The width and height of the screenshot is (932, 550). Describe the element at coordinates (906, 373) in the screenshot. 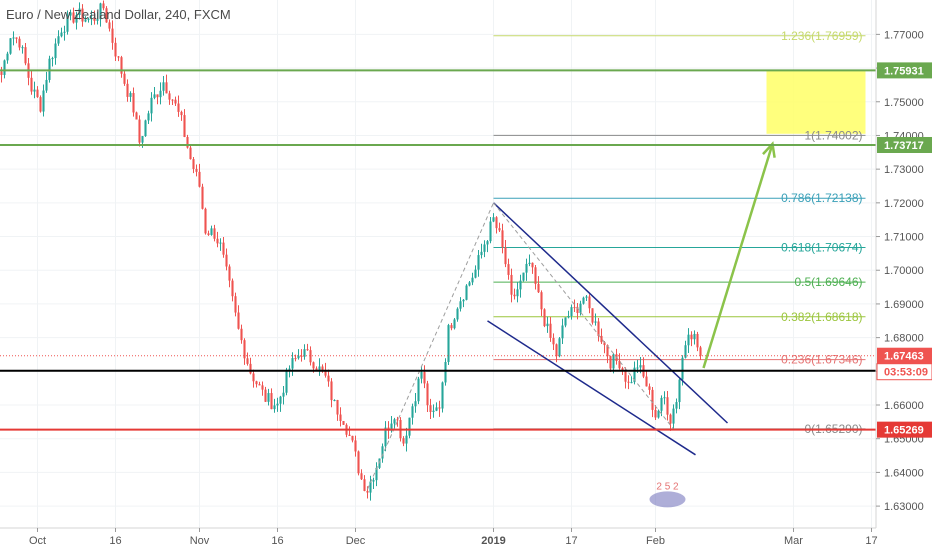

I see `bar-countdown-timer: 03:53:09` at that location.